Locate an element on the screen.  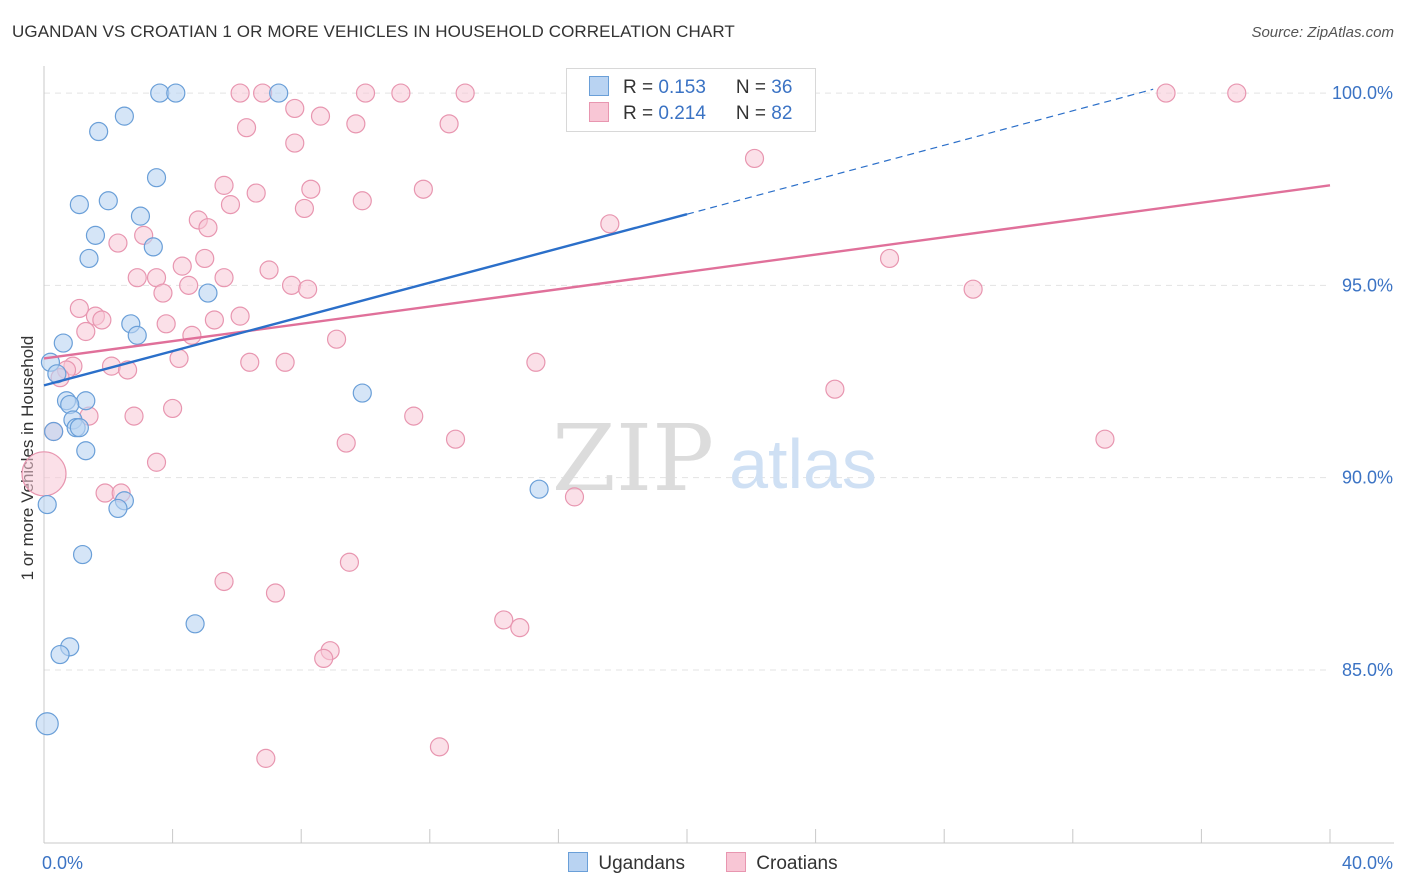
series-legend: Ugandans Croatians is located at coordinates (703, 863).